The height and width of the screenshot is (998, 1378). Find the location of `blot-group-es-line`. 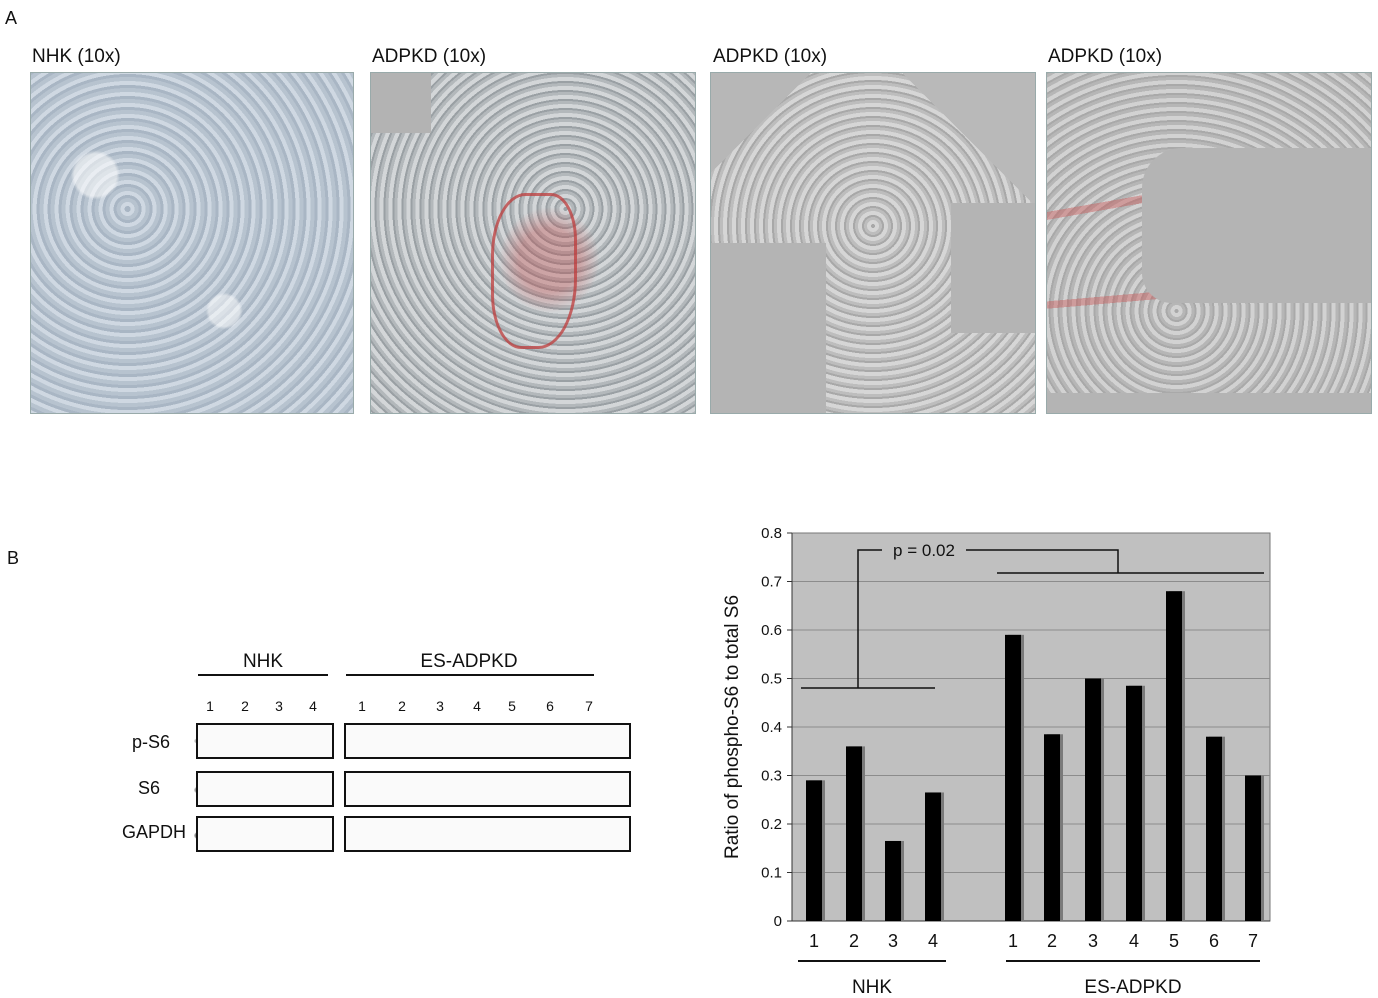

blot-group-es-line is located at coordinates (470, 675).